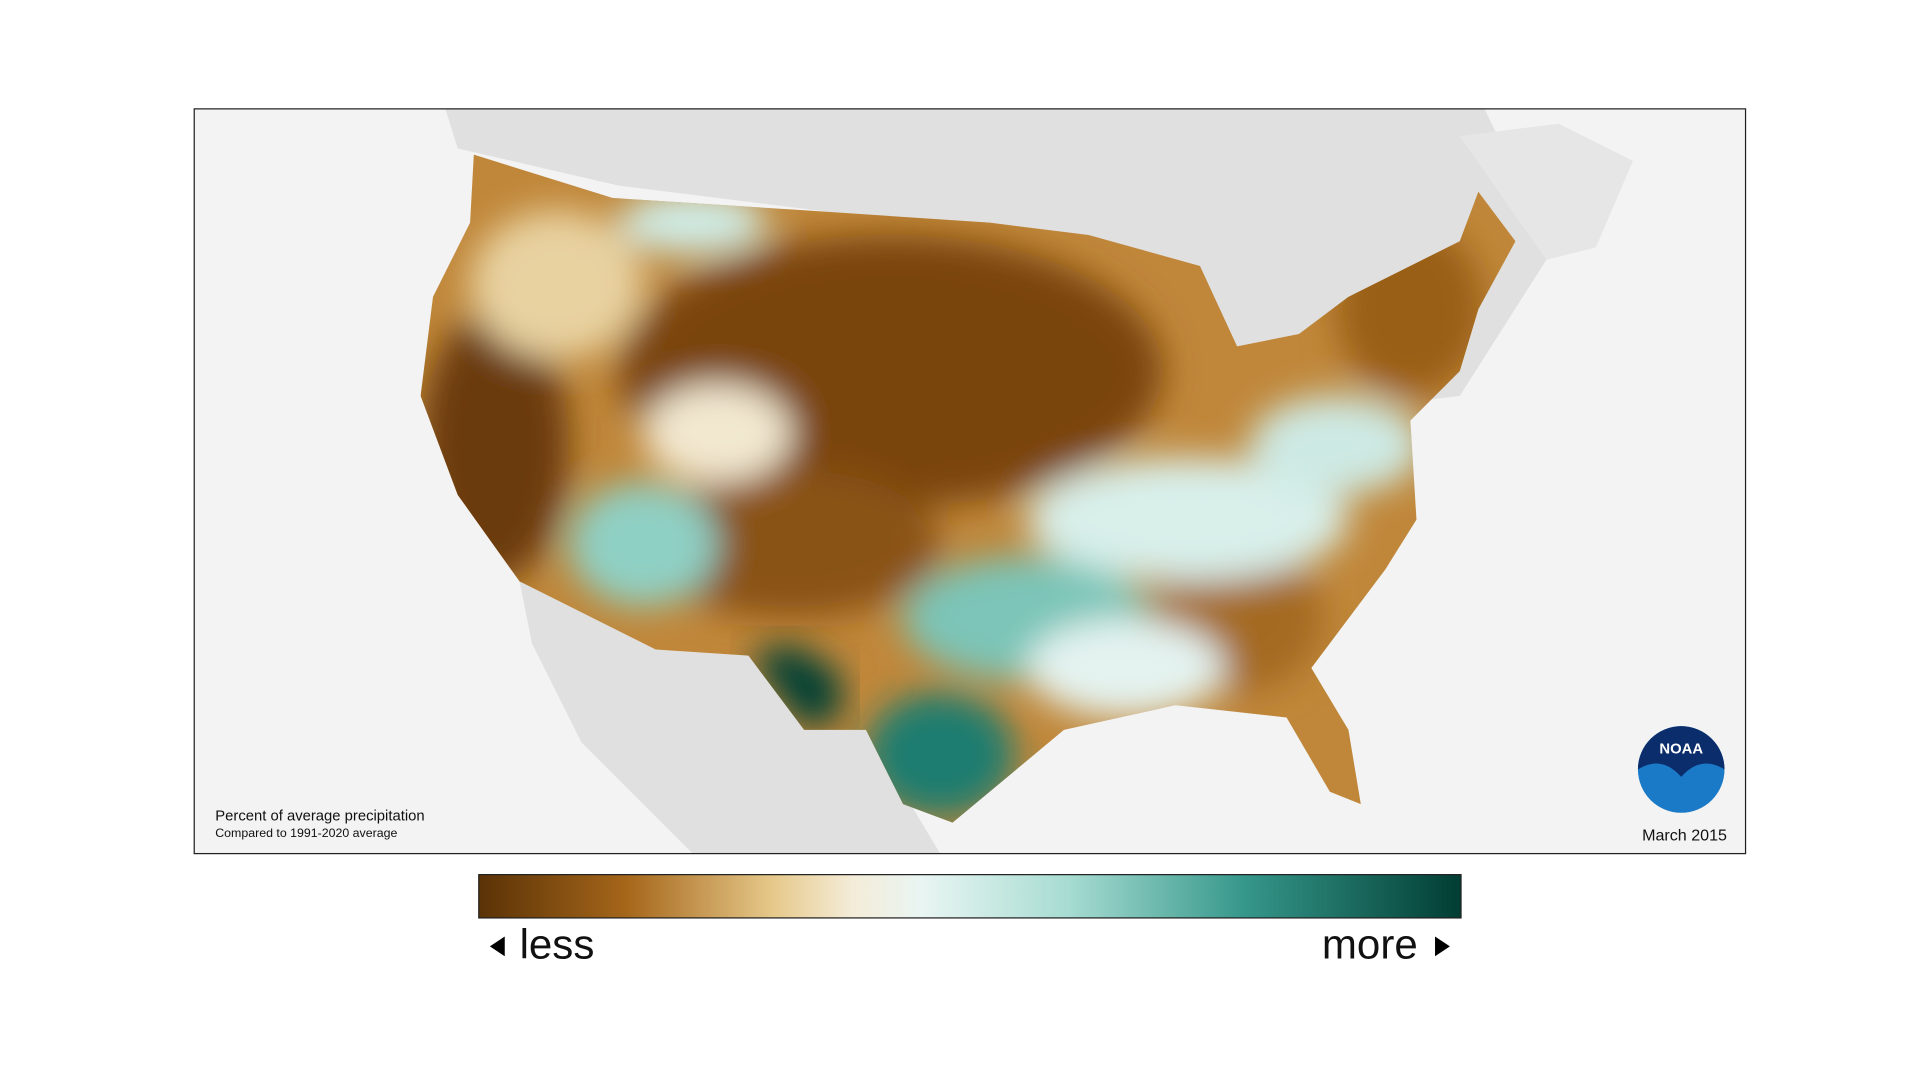 This screenshot has width=1920, height=1080. Describe the element at coordinates (970, 896) in the screenshot. I see `color-bar` at that location.